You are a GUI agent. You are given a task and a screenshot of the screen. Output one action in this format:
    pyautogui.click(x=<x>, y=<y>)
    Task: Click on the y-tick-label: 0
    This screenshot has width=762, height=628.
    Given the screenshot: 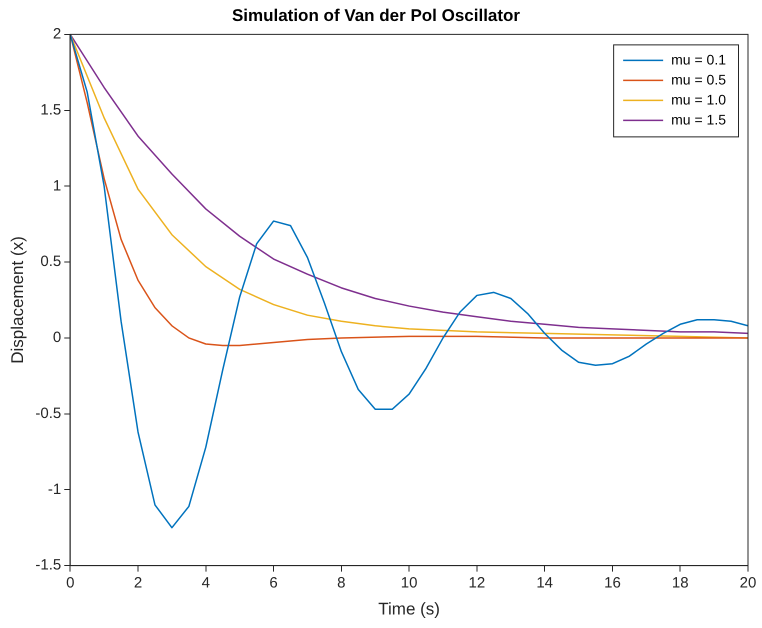 What is the action you would take?
    pyautogui.click(x=57, y=337)
    